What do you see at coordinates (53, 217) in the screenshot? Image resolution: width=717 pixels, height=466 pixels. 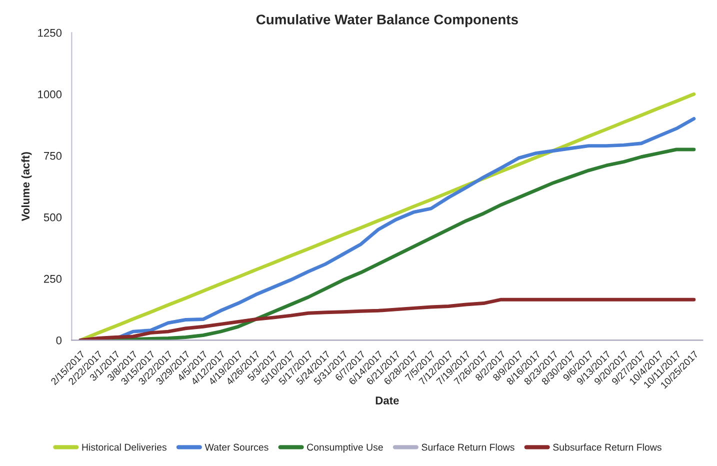 I see `y-tick-label: 500` at bounding box center [53, 217].